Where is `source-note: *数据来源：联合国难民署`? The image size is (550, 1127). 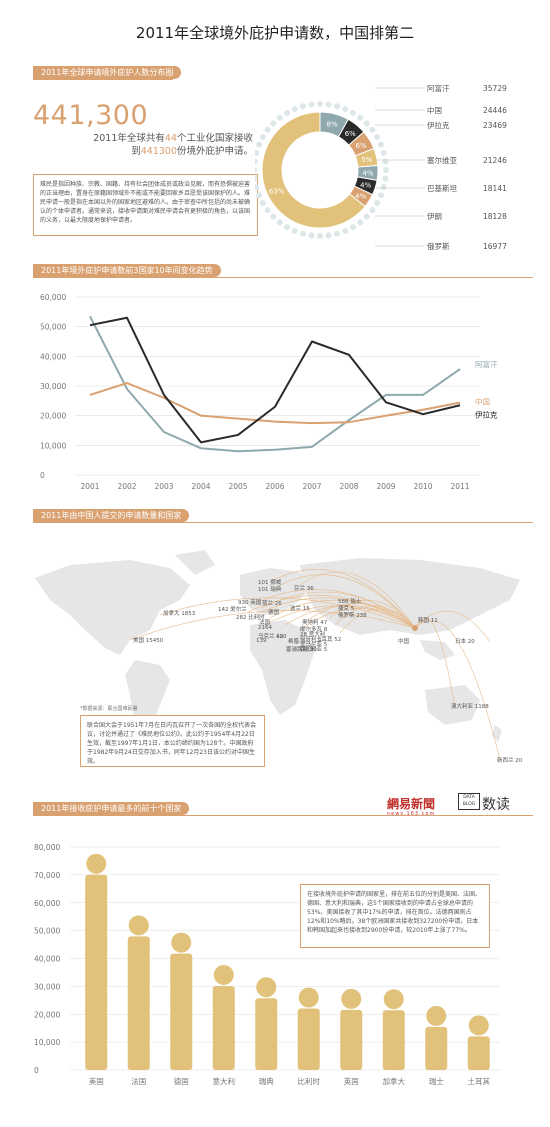
source-note: *数据来源：联合国难民署 is located at coordinates (109, 709).